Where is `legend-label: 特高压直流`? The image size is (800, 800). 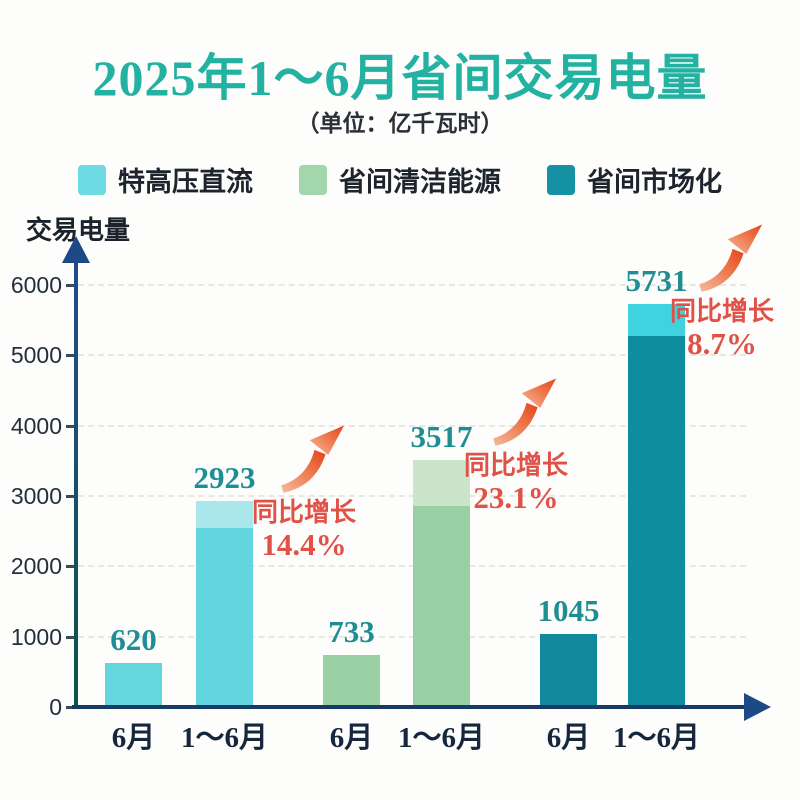
legend-label: 特高压直流 is located at coordinates (185, 182).